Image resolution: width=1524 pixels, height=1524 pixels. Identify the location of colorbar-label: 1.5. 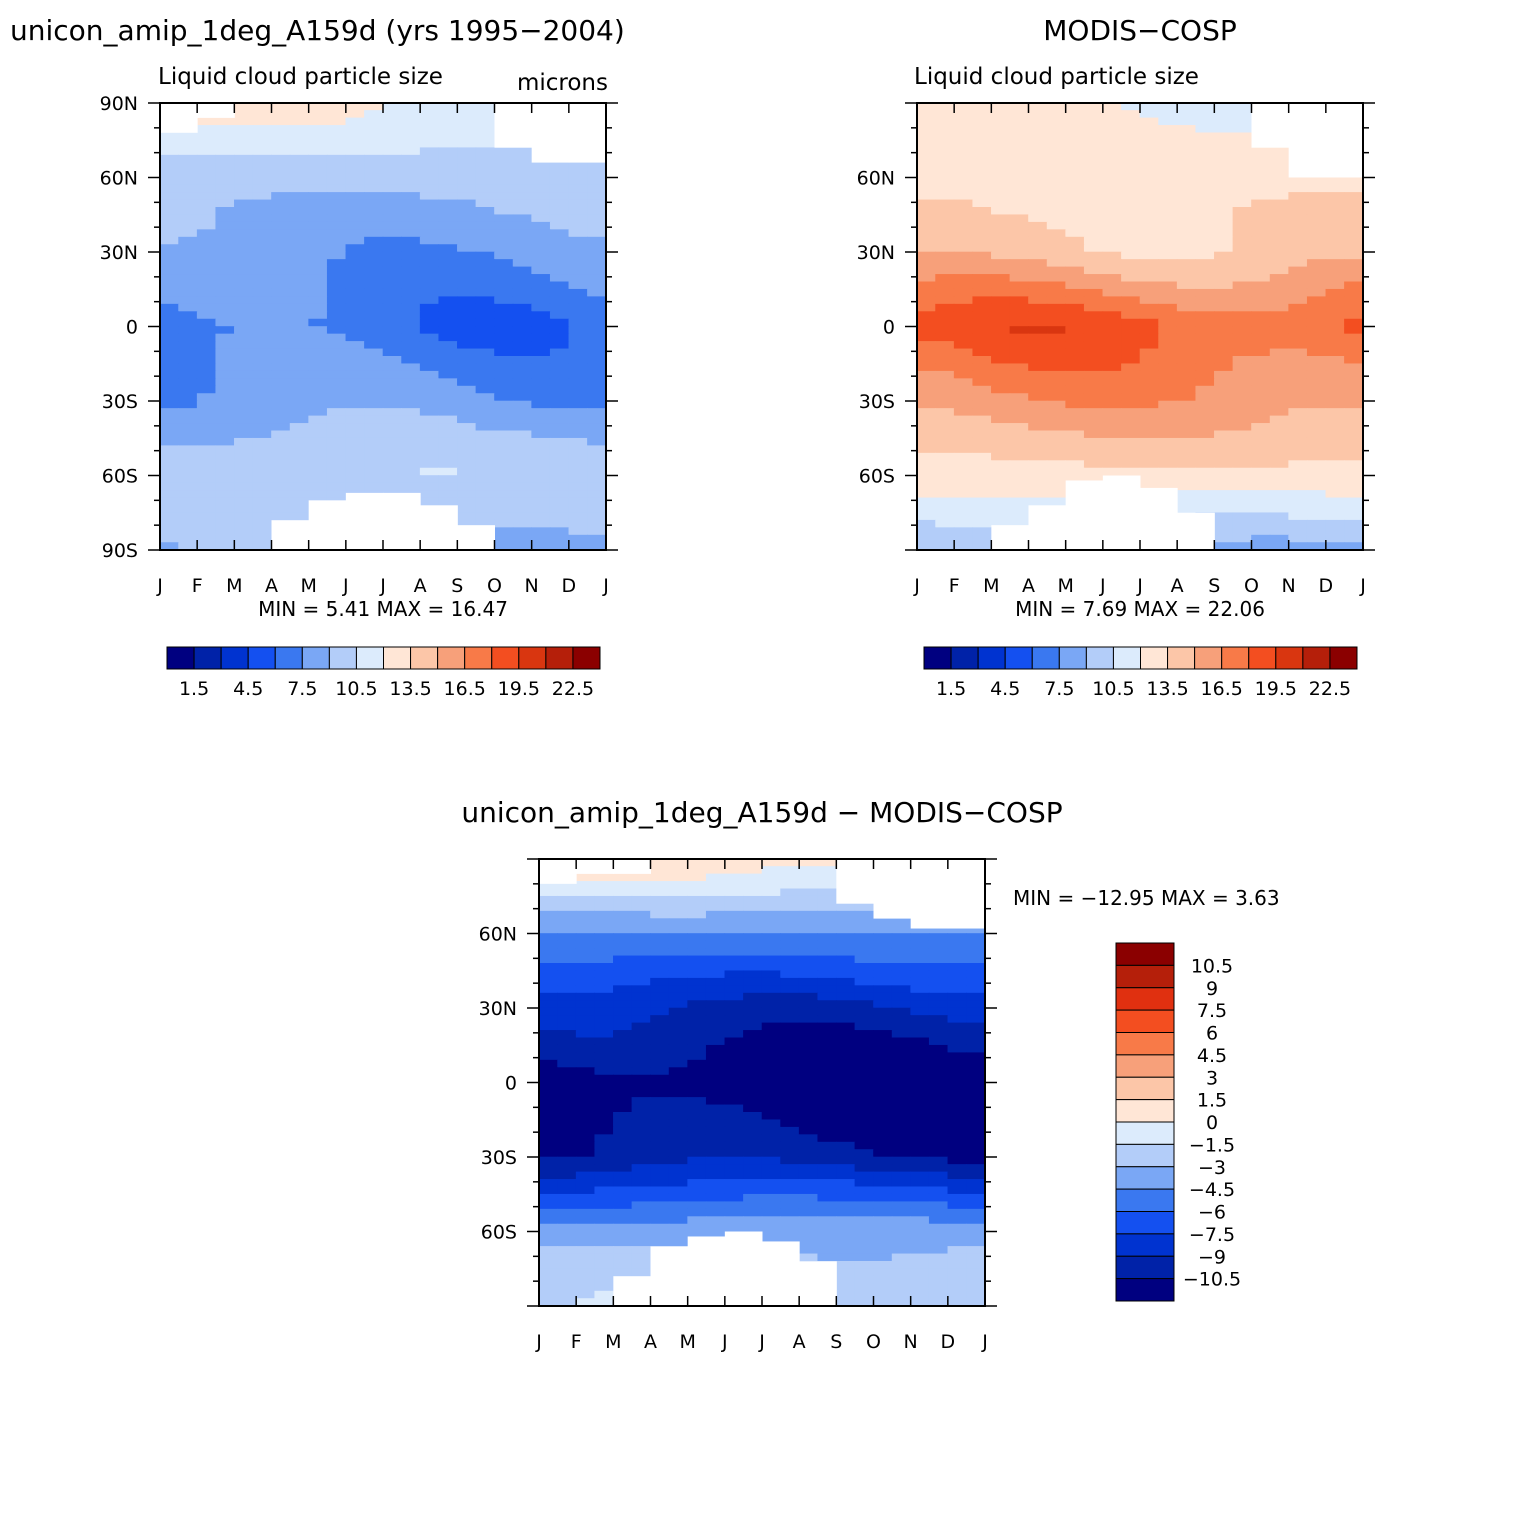
(194, 689).